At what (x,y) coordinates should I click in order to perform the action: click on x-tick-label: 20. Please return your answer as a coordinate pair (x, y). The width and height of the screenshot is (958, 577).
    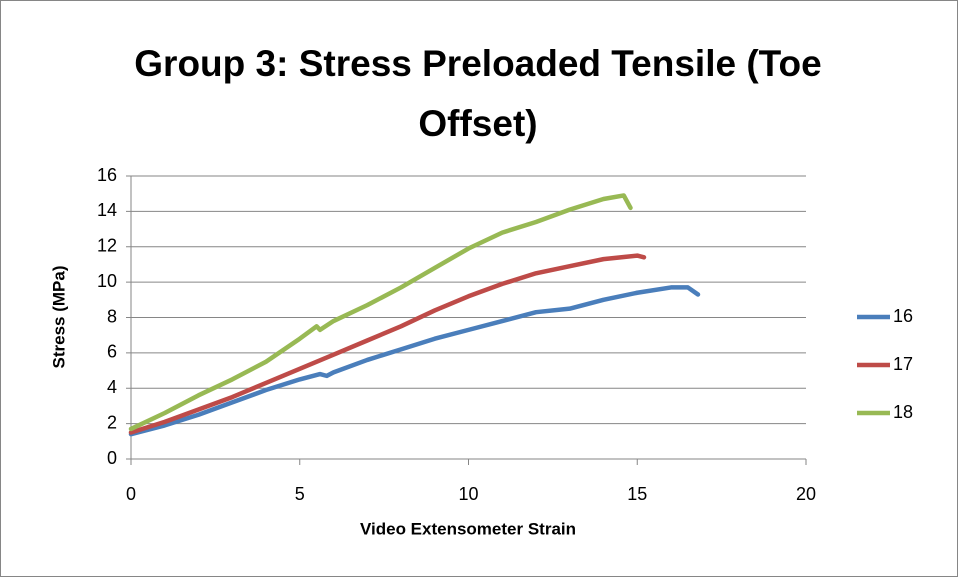
    Looking at the image, I should click on (806, 494).